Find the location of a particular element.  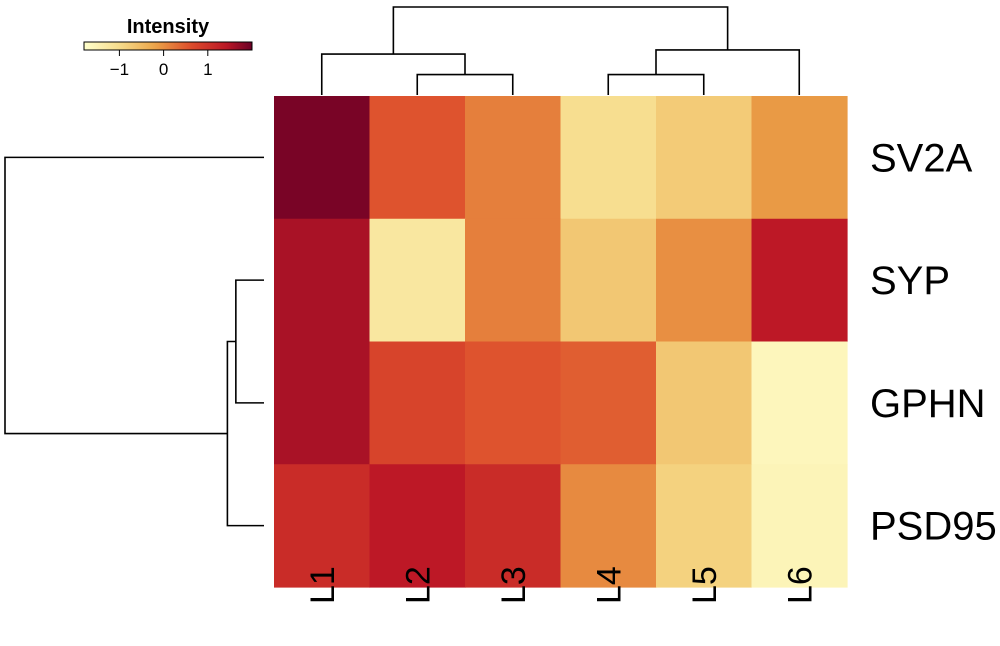

row-label-syp: SYP is located at coordinates (910, 281).